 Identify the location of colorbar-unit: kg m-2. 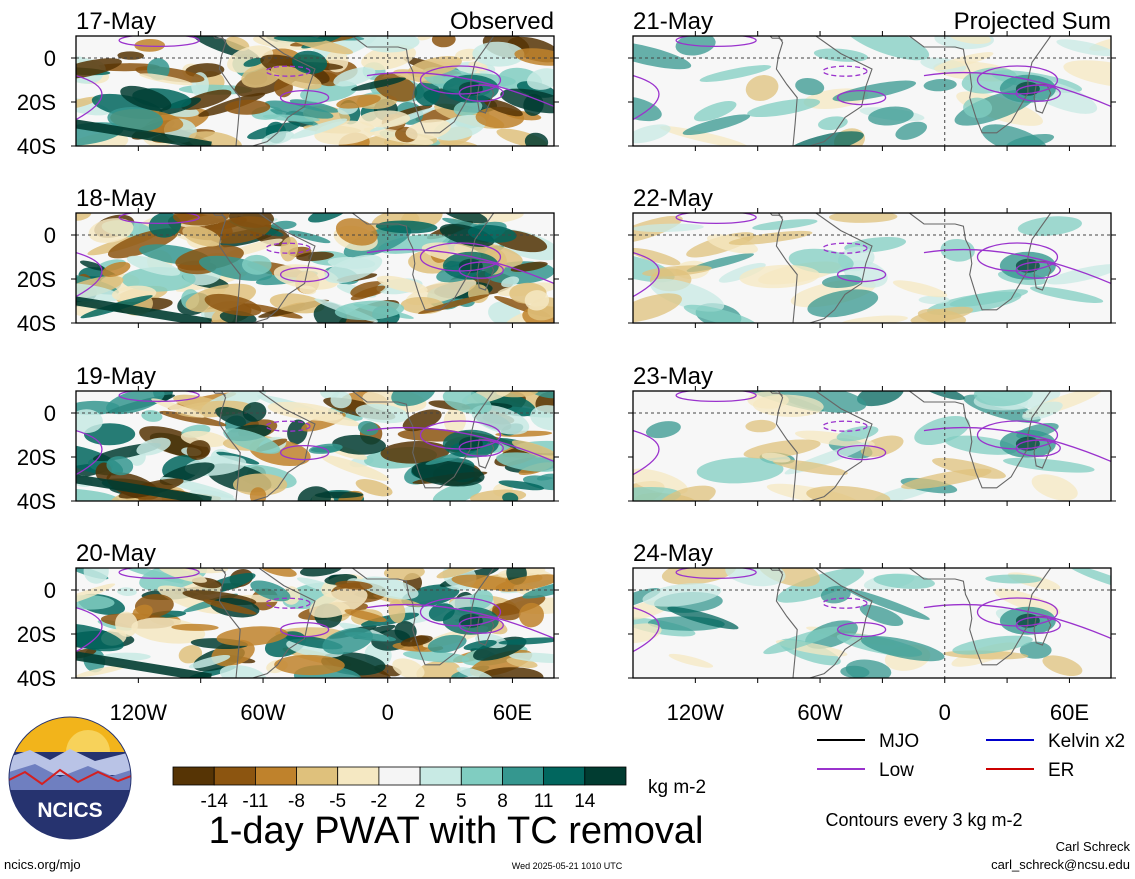
(677, 787).